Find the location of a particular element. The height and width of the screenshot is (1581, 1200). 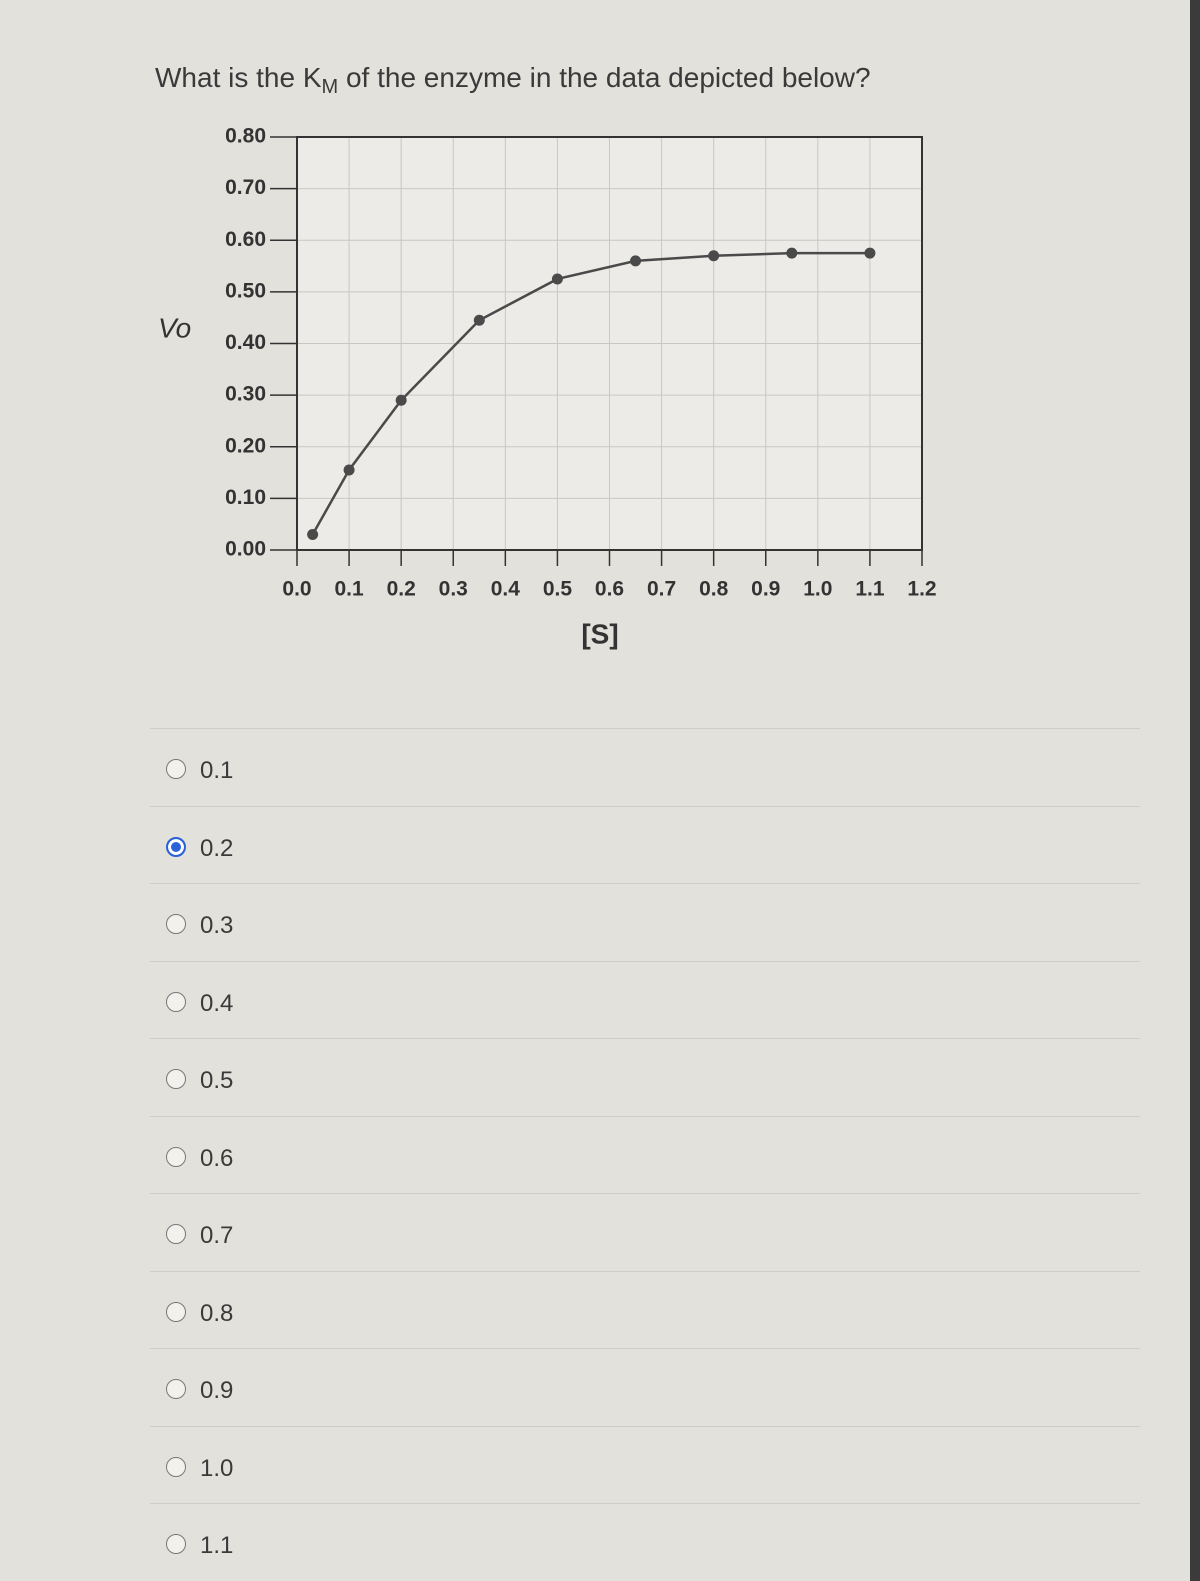

option: 0.8 is located at coordinates (645, 1309).